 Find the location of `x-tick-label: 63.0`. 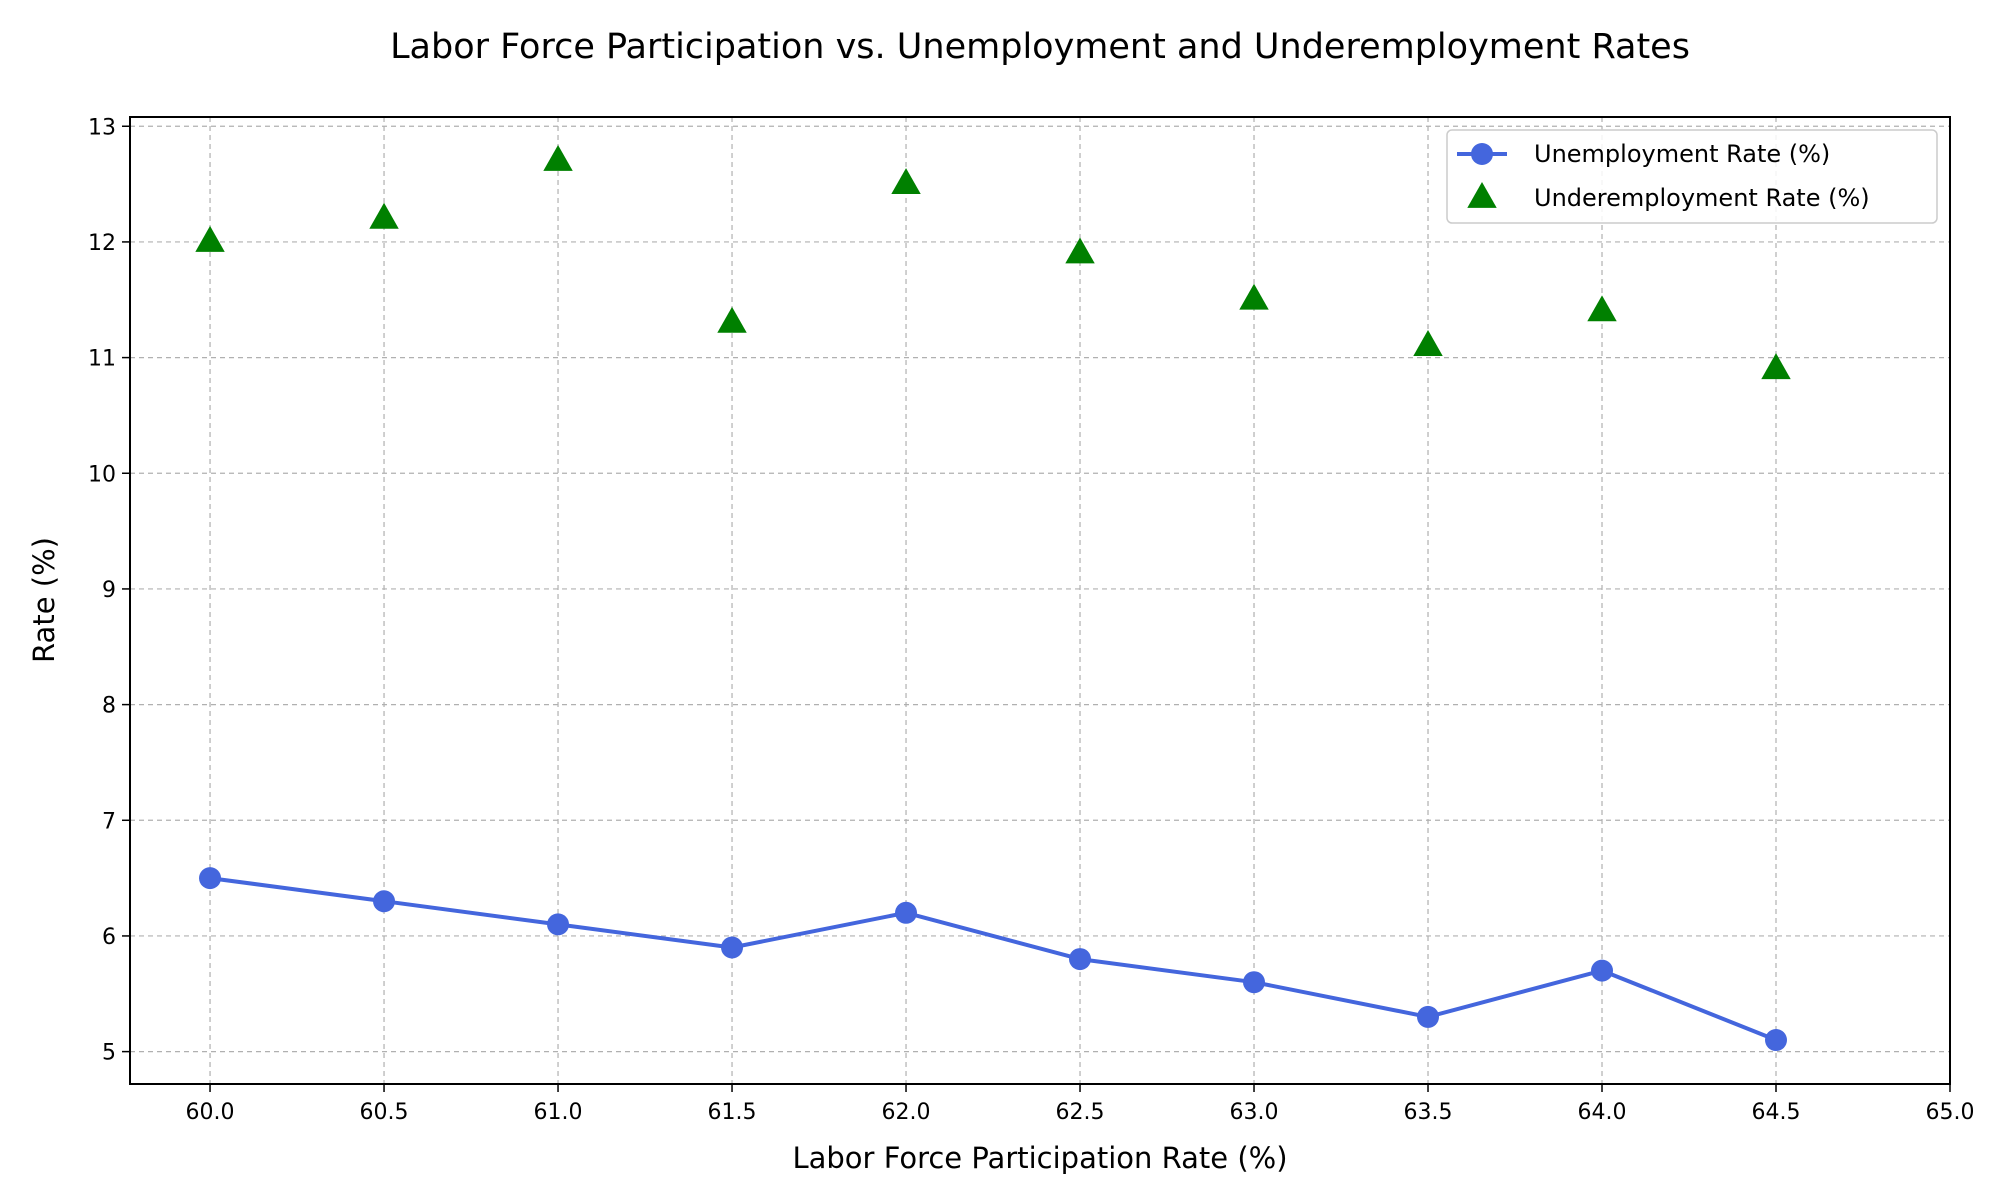

x-tick-label: 63.0 is located at coordinates (1254, 1112).